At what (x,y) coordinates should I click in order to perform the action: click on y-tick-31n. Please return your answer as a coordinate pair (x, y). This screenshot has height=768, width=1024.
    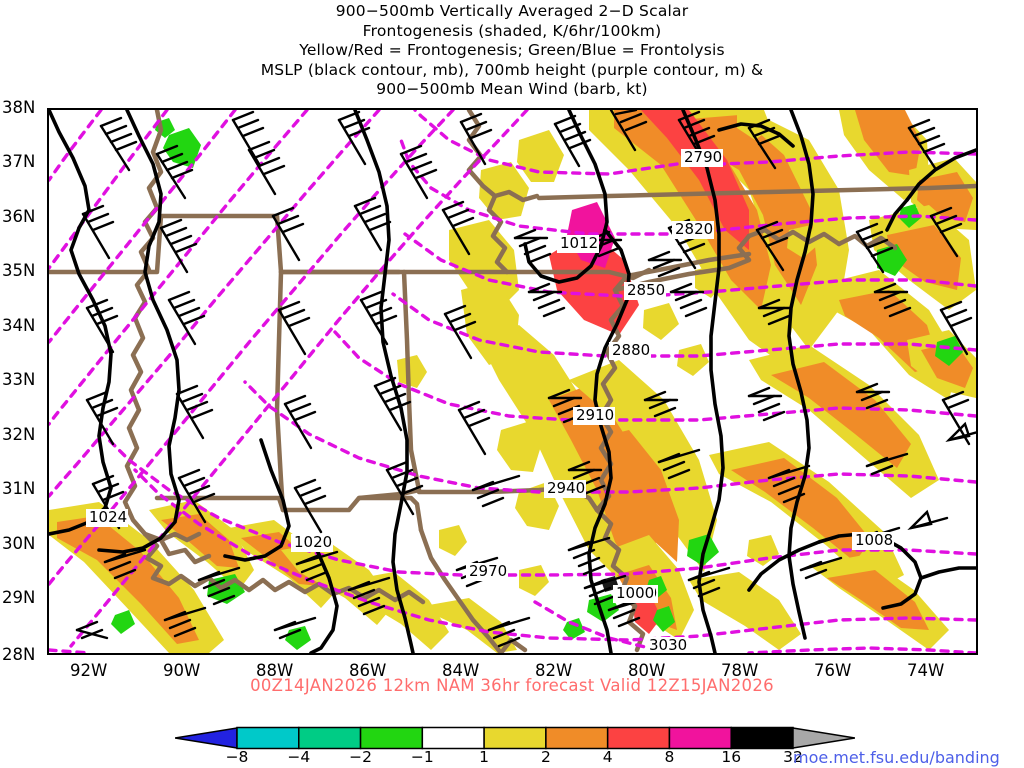
    Looking at the image, I should click on (48, 492).